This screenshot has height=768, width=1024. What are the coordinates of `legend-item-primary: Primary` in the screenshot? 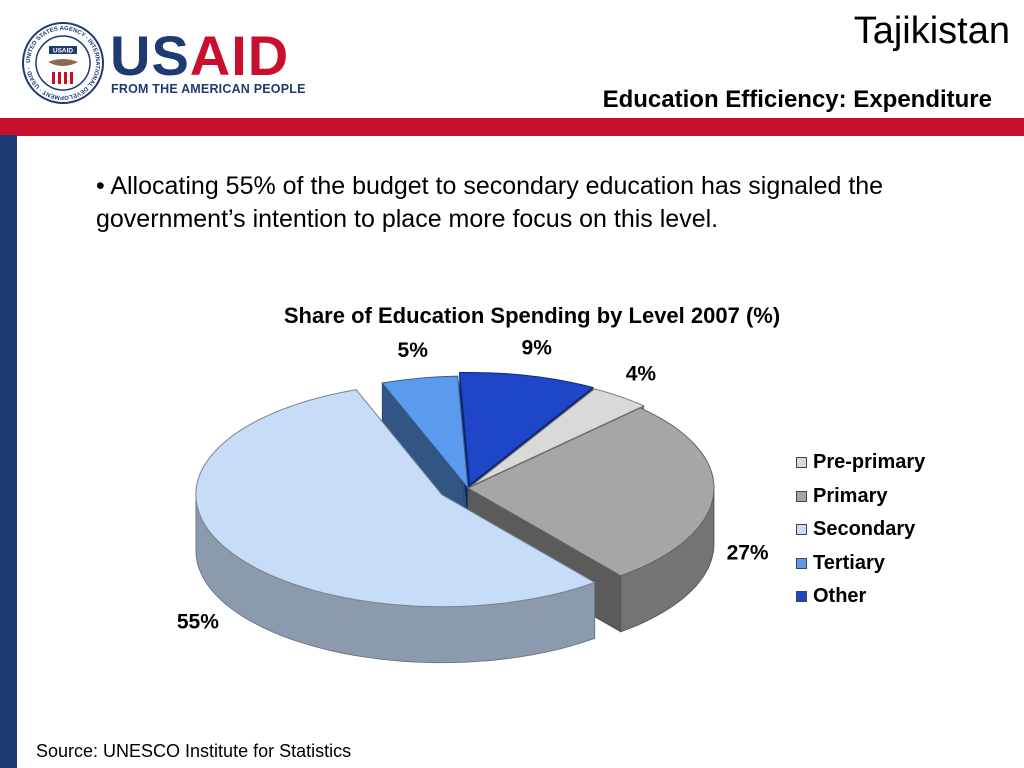 It's located at (860, 497).